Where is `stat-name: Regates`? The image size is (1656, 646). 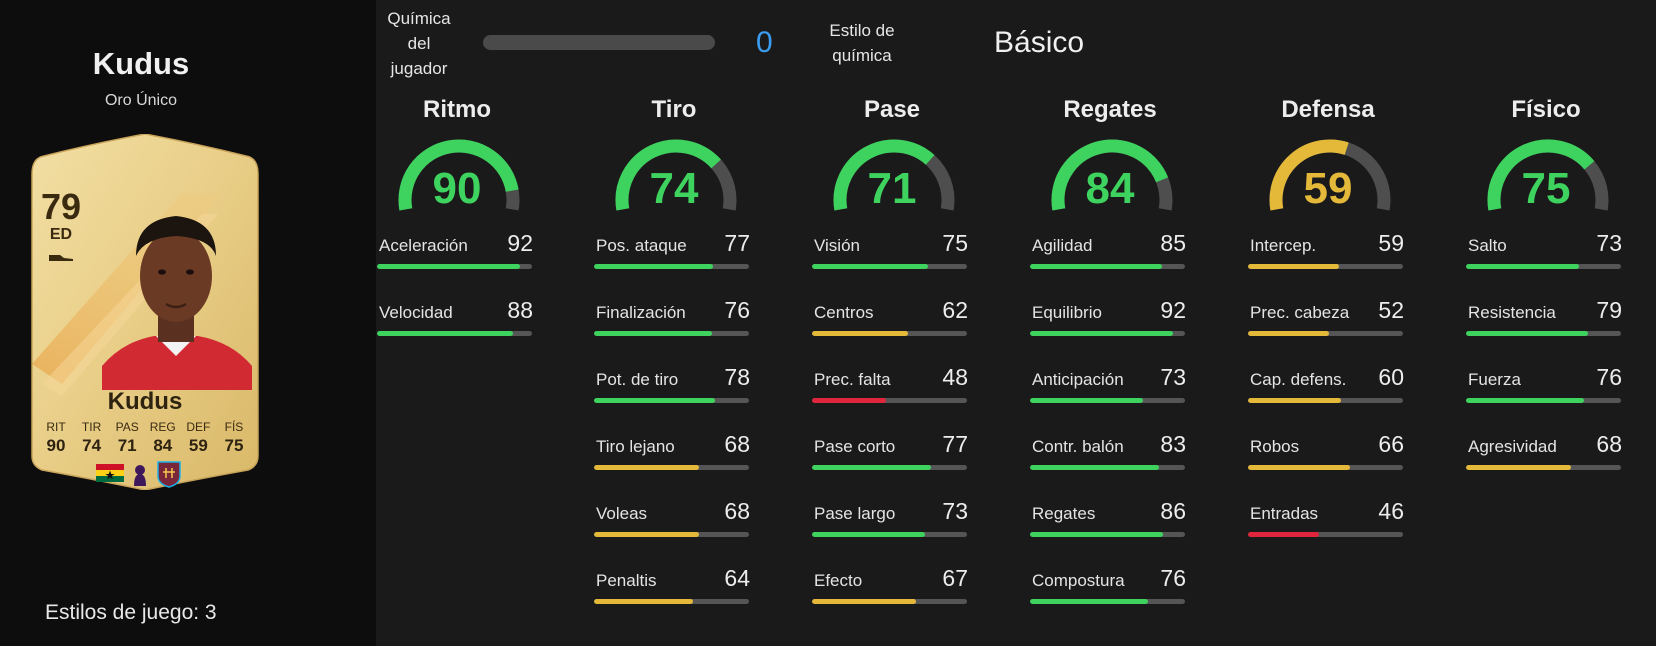 stat-name: Regates is located at coordinates (1064, 513).